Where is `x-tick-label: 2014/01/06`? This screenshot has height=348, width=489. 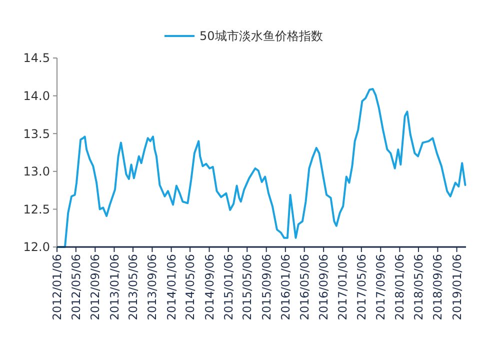 x-tick-label: 2014/01/06 is located at coordinates (171, 287).